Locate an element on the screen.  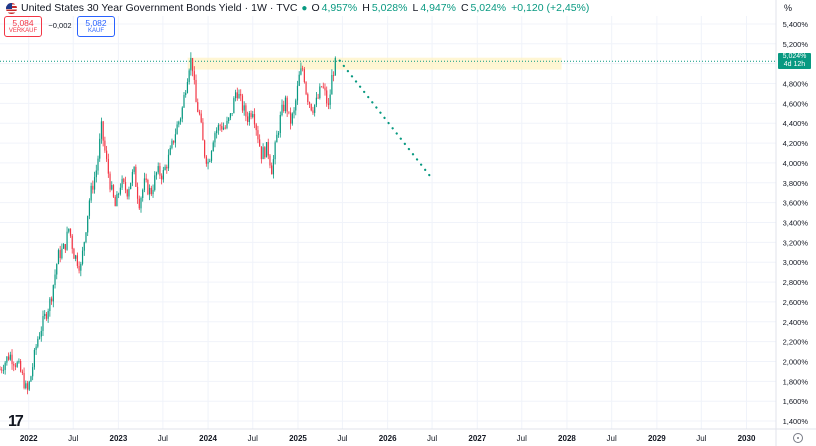
price-scale-unit: % is located at coordinates (788, 8).